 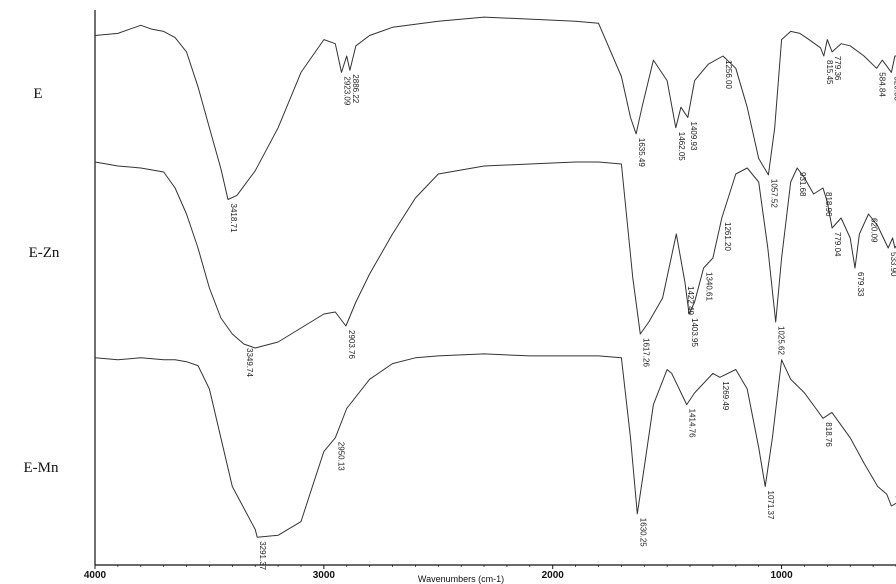 What do you see at coordinates (41, 468) in the screenshot?
I see `series-label: E-Mn` at bounding box center [41, 468].